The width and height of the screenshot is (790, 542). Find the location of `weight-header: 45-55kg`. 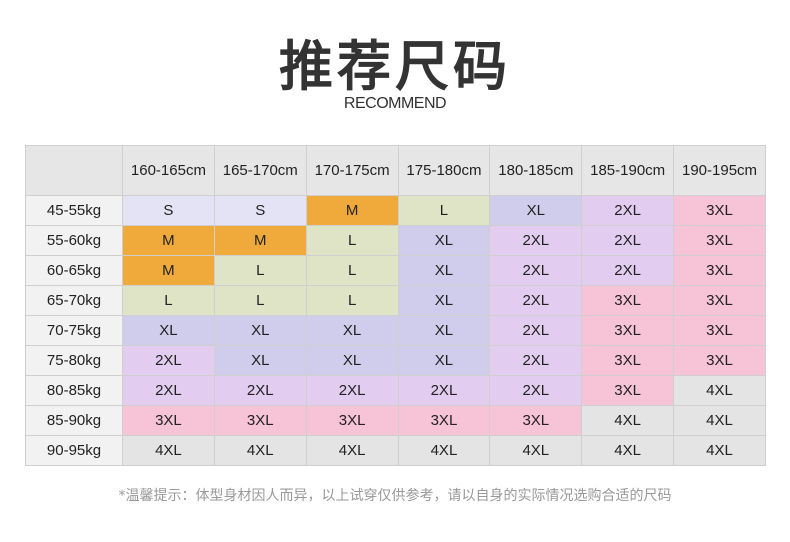

weight-header: 45-55kg is located at coordinates (74, 210).